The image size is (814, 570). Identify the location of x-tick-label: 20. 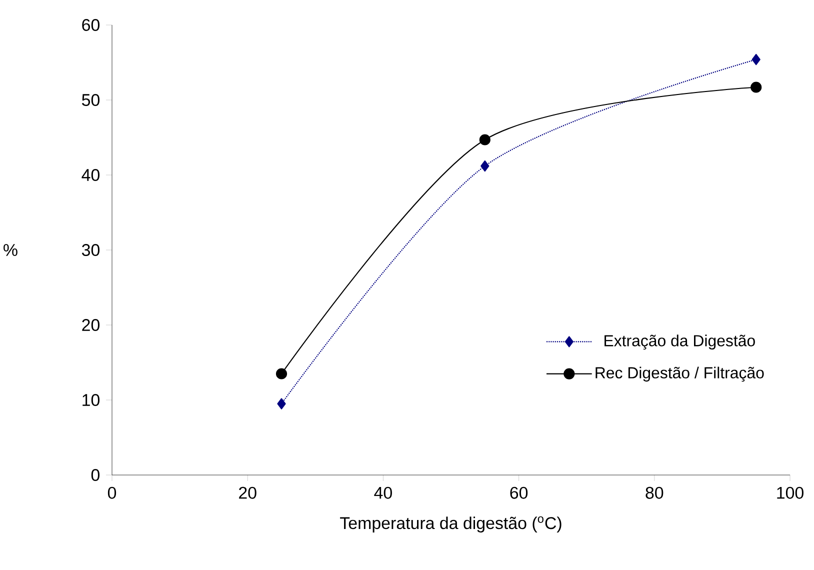
(247, 492).